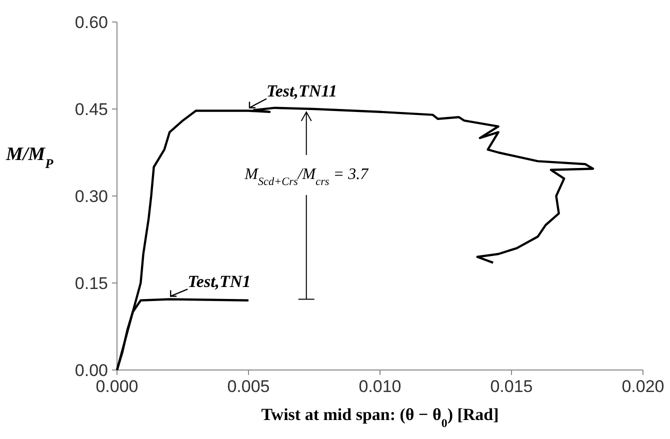 This screenshot has height=439, width=670. Describe the element at coordinates (511, 386) in the screenshot. I see `x-tick-label: 0.015` at that location.